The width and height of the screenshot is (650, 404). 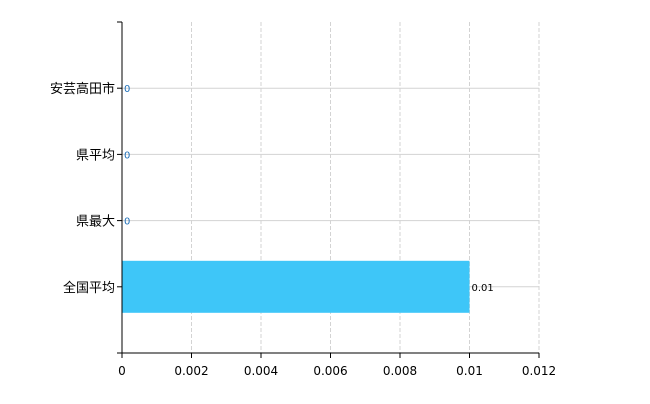 What do you see at coordinates (296, 286) in the screenshot?
I see `bar` at bounding box center [296, 286].